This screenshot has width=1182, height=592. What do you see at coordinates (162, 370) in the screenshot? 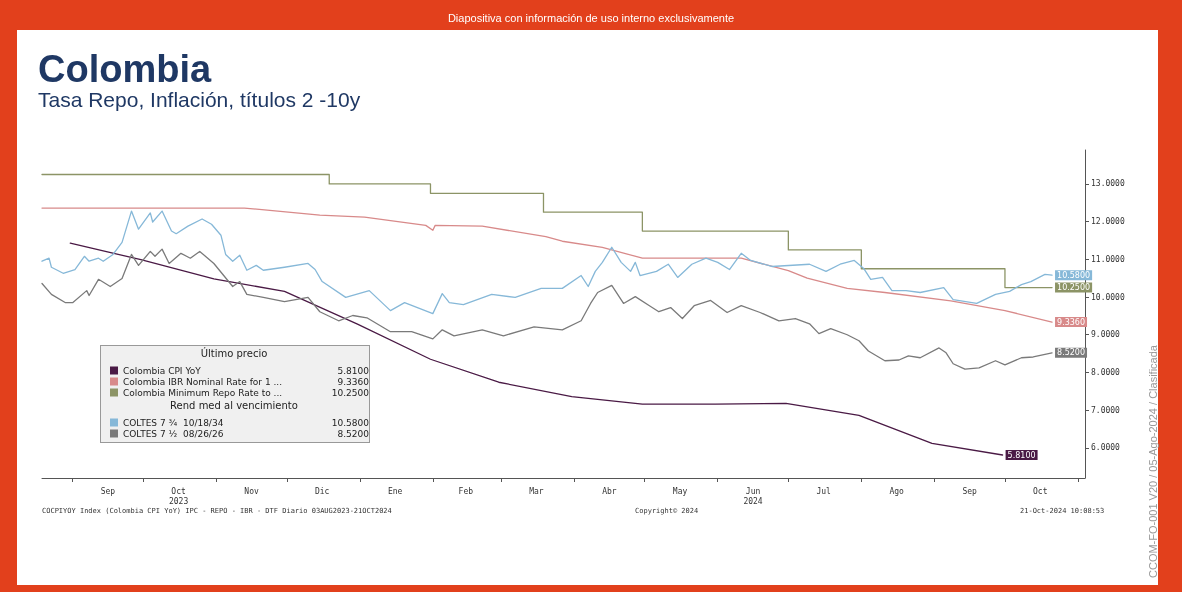
I see `legend-label: Colombia CPI YoY` at bounding box center [162, 370].